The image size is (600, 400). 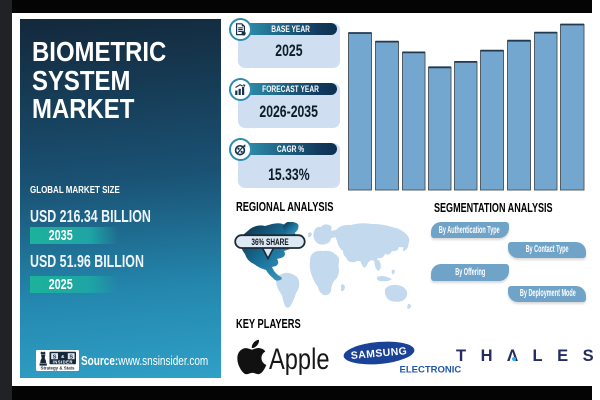 What do you see at coordinates (431, 370) in the screenshot?
I see `svg-text: ELECTRONIC` at bounding box center [431, 370].